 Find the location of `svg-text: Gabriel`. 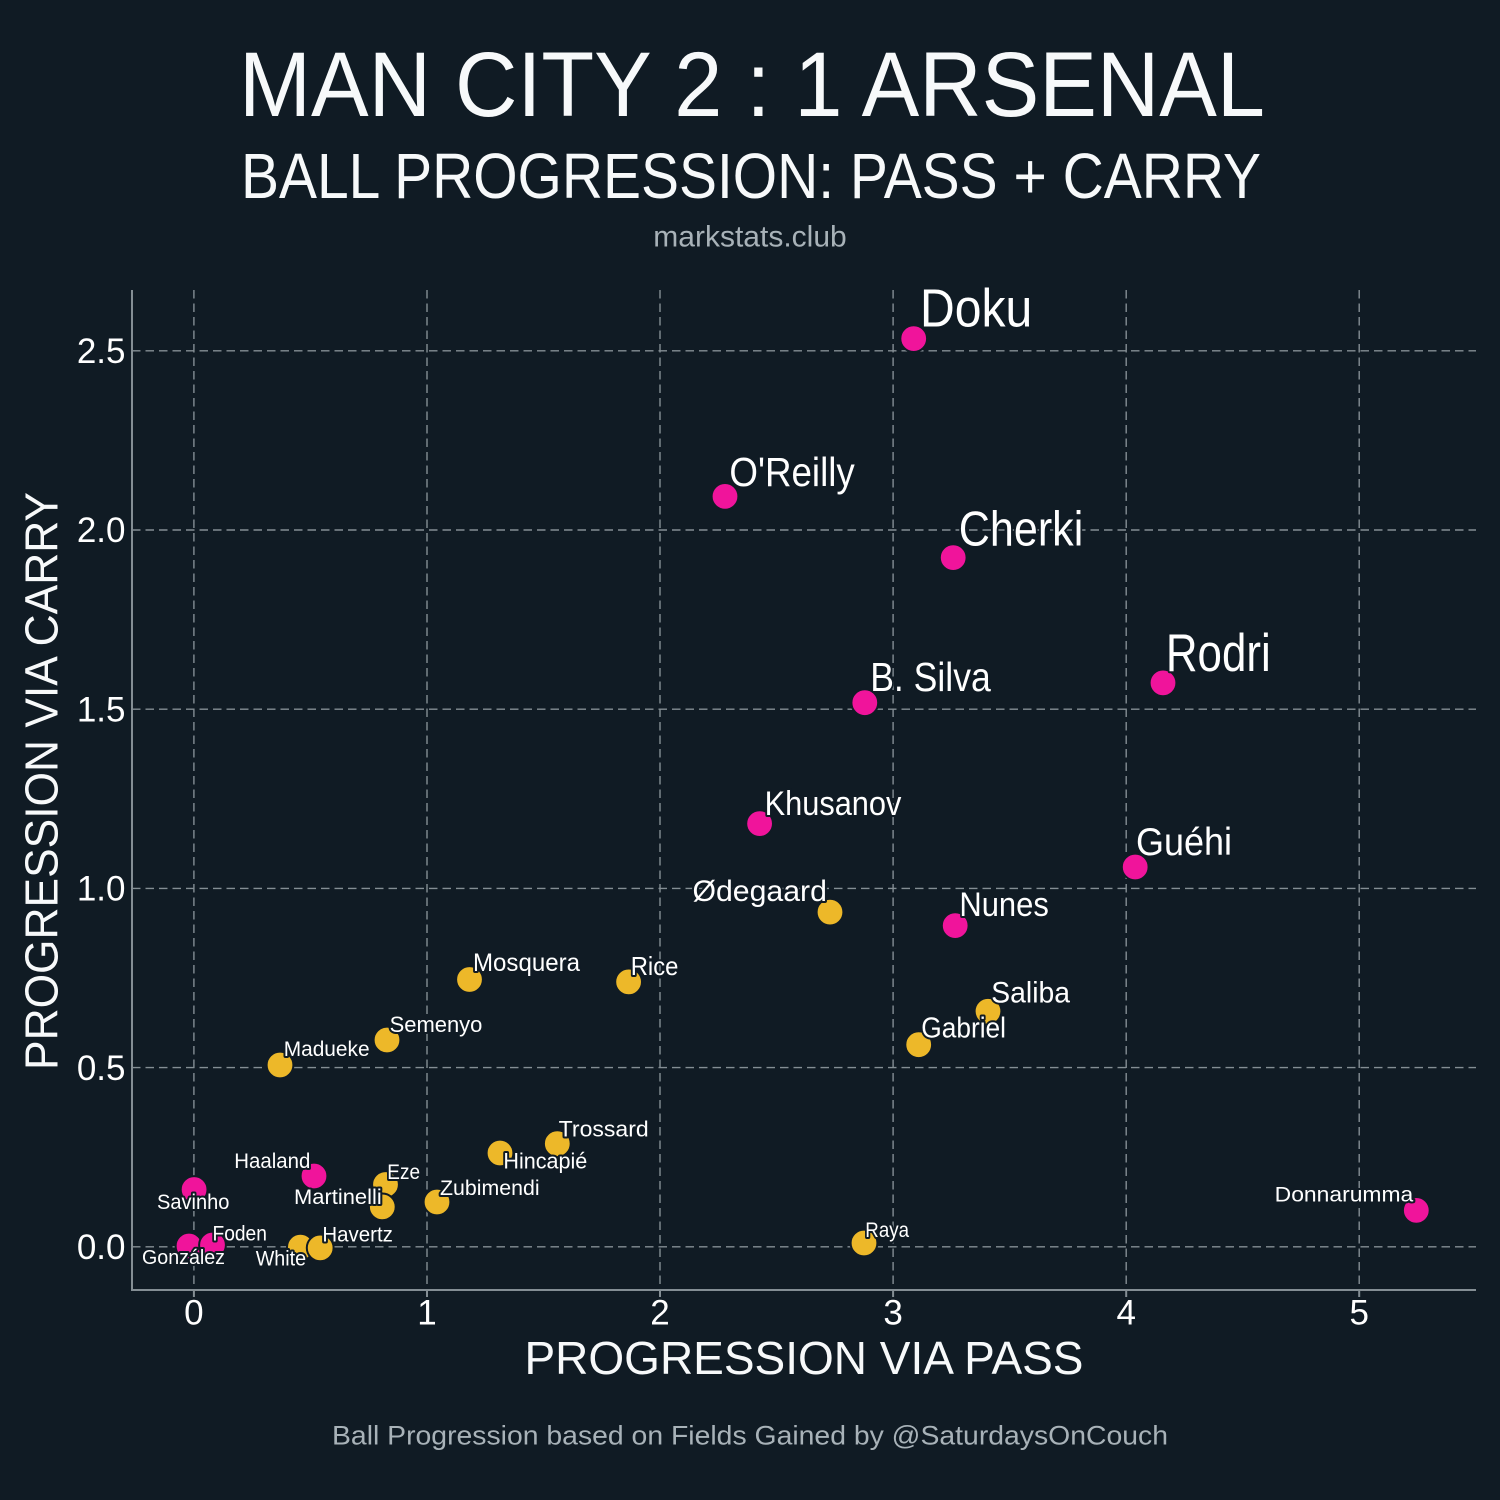

svg-text: Gabriel is located at coordinates (963, 1028).